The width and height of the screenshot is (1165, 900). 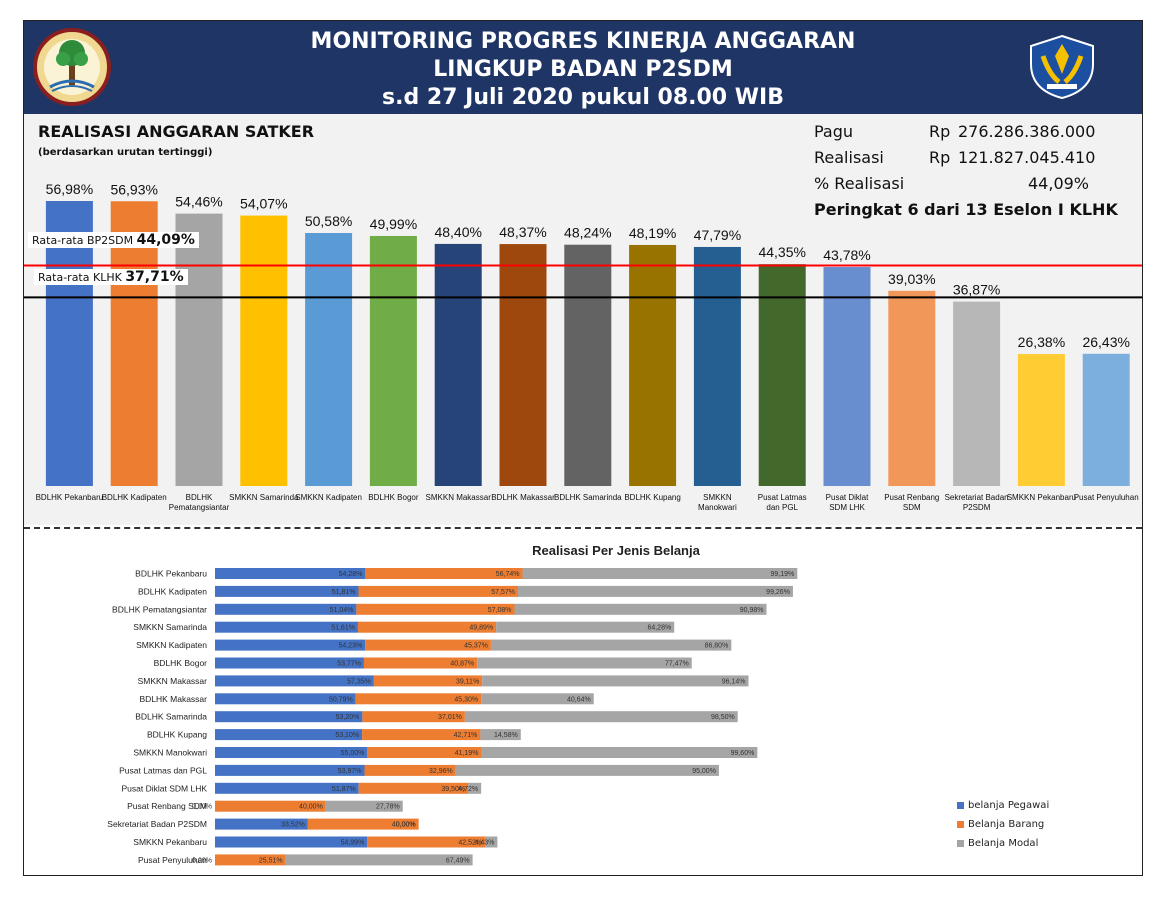 I want to click on segment-label: 51,04%, so click(x=342, y=610).